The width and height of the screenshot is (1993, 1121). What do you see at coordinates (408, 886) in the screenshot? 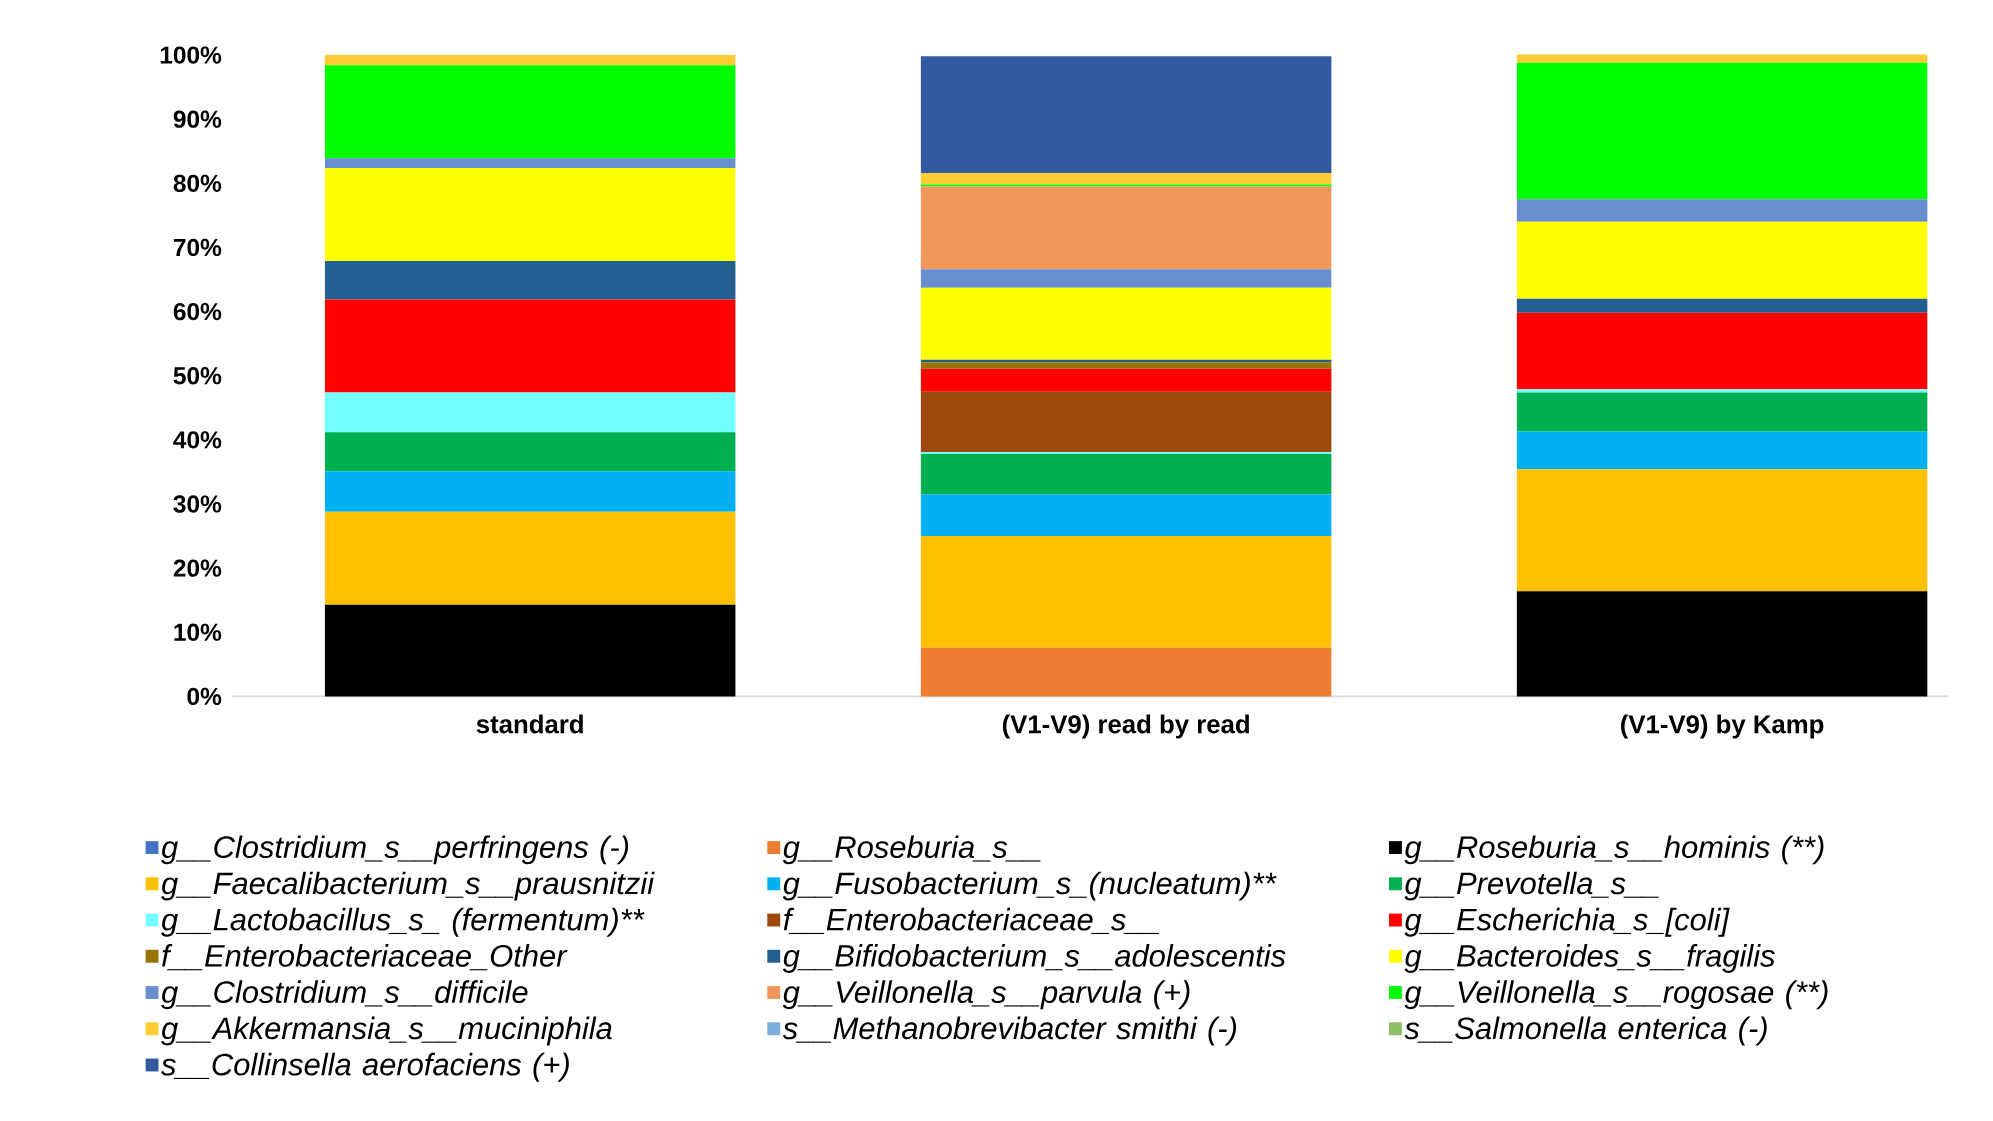
I see `legend-label: g__Faecalibacterium_s__prausnitzii` at bounding box center [408, 886].